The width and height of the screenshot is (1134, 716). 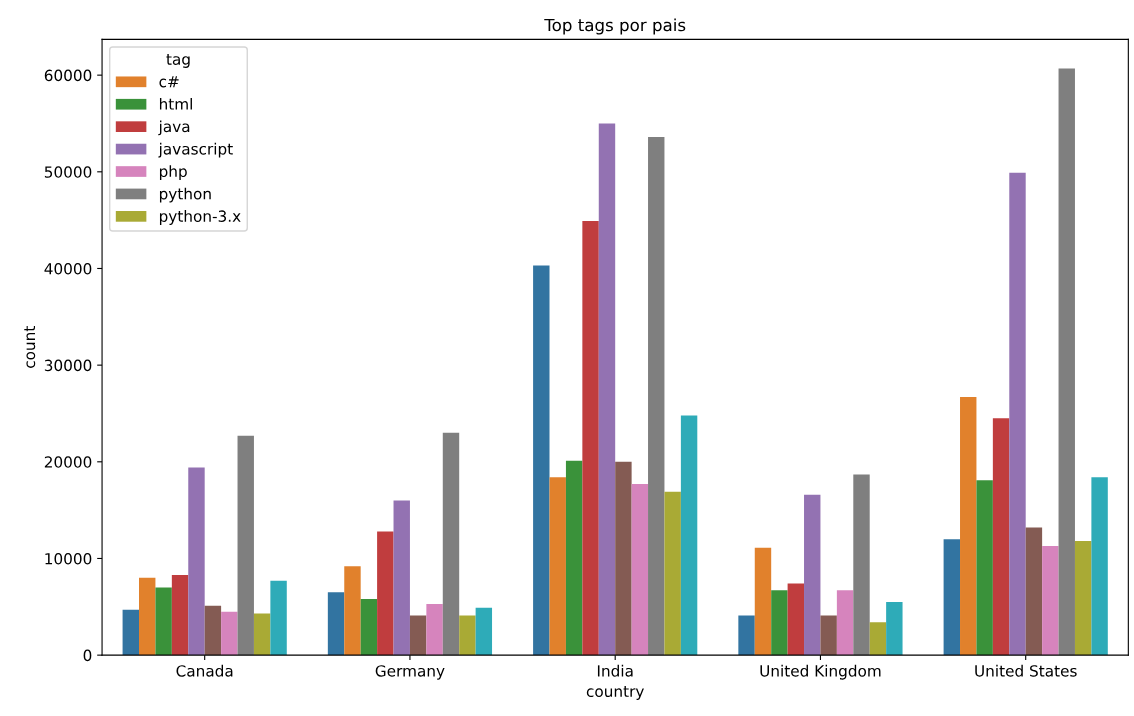 What do you see at coordinates (68, 172) in the screenshot?
I see `y-tick-label: 50000` at bounding box center [68, 172].